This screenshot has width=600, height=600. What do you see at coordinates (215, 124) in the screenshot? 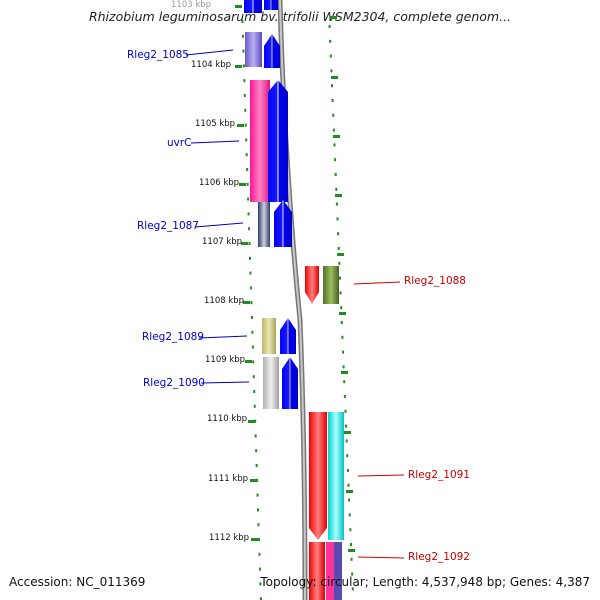
I see `kbp-label-1105: 1105 kbp` at bounding box center [215, 124].